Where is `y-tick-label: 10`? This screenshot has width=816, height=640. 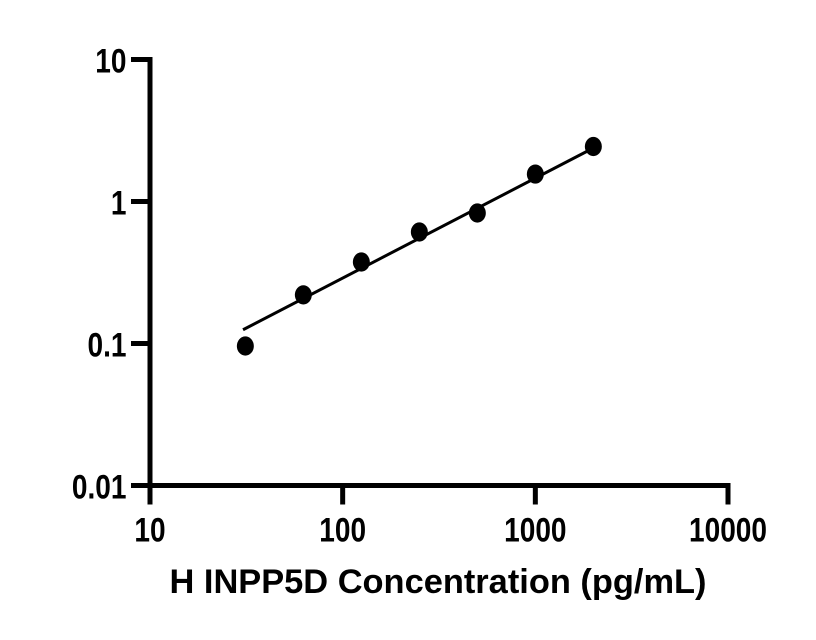
y-tick-label: 10 is located at coordinates (110, 61).